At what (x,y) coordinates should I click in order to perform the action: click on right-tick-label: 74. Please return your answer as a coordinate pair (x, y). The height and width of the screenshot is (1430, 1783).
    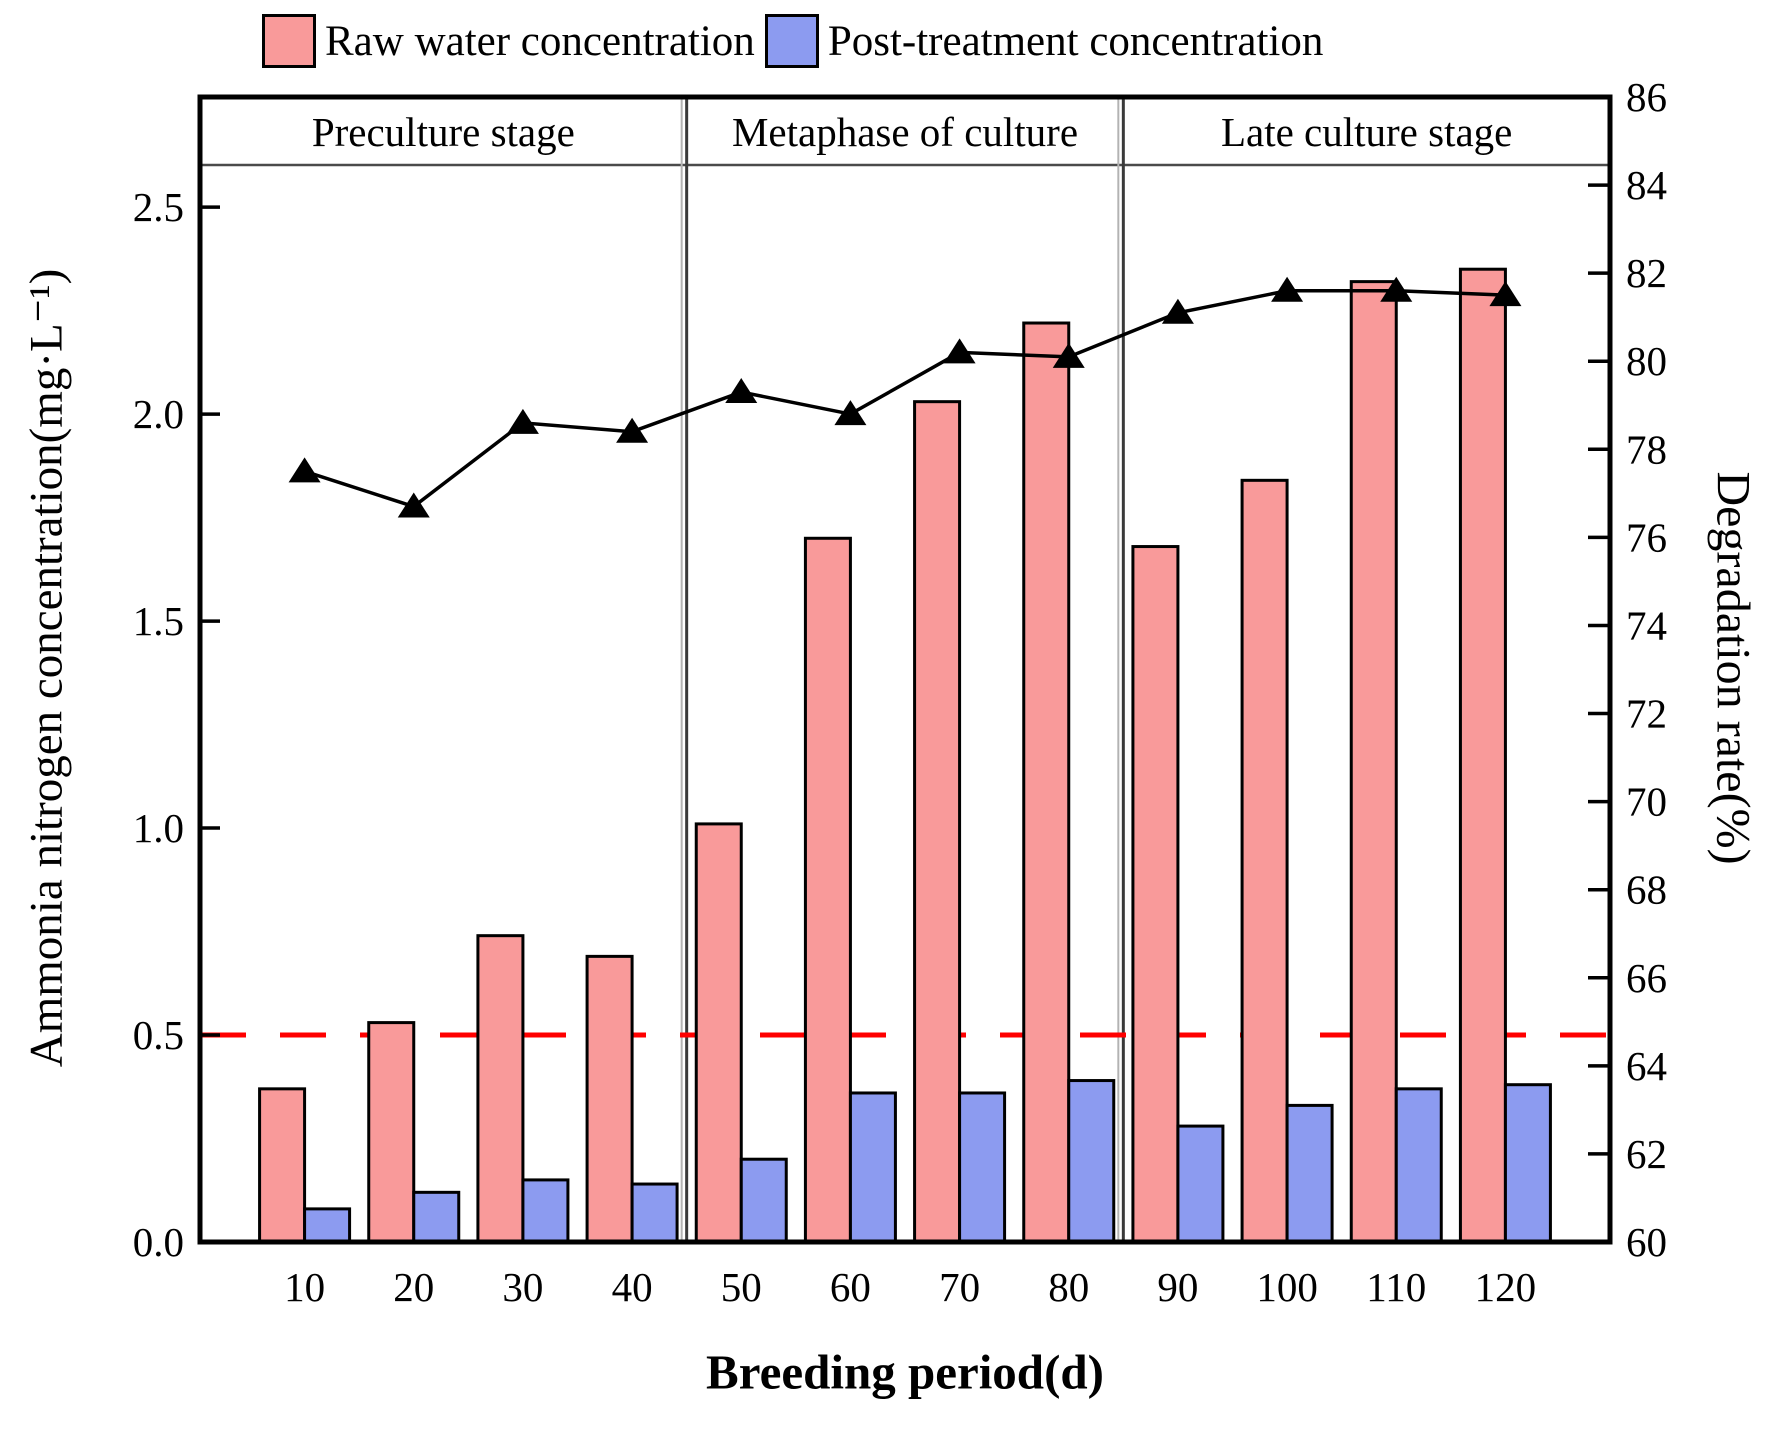
    Looking at the image, I should click on (1646, 625).